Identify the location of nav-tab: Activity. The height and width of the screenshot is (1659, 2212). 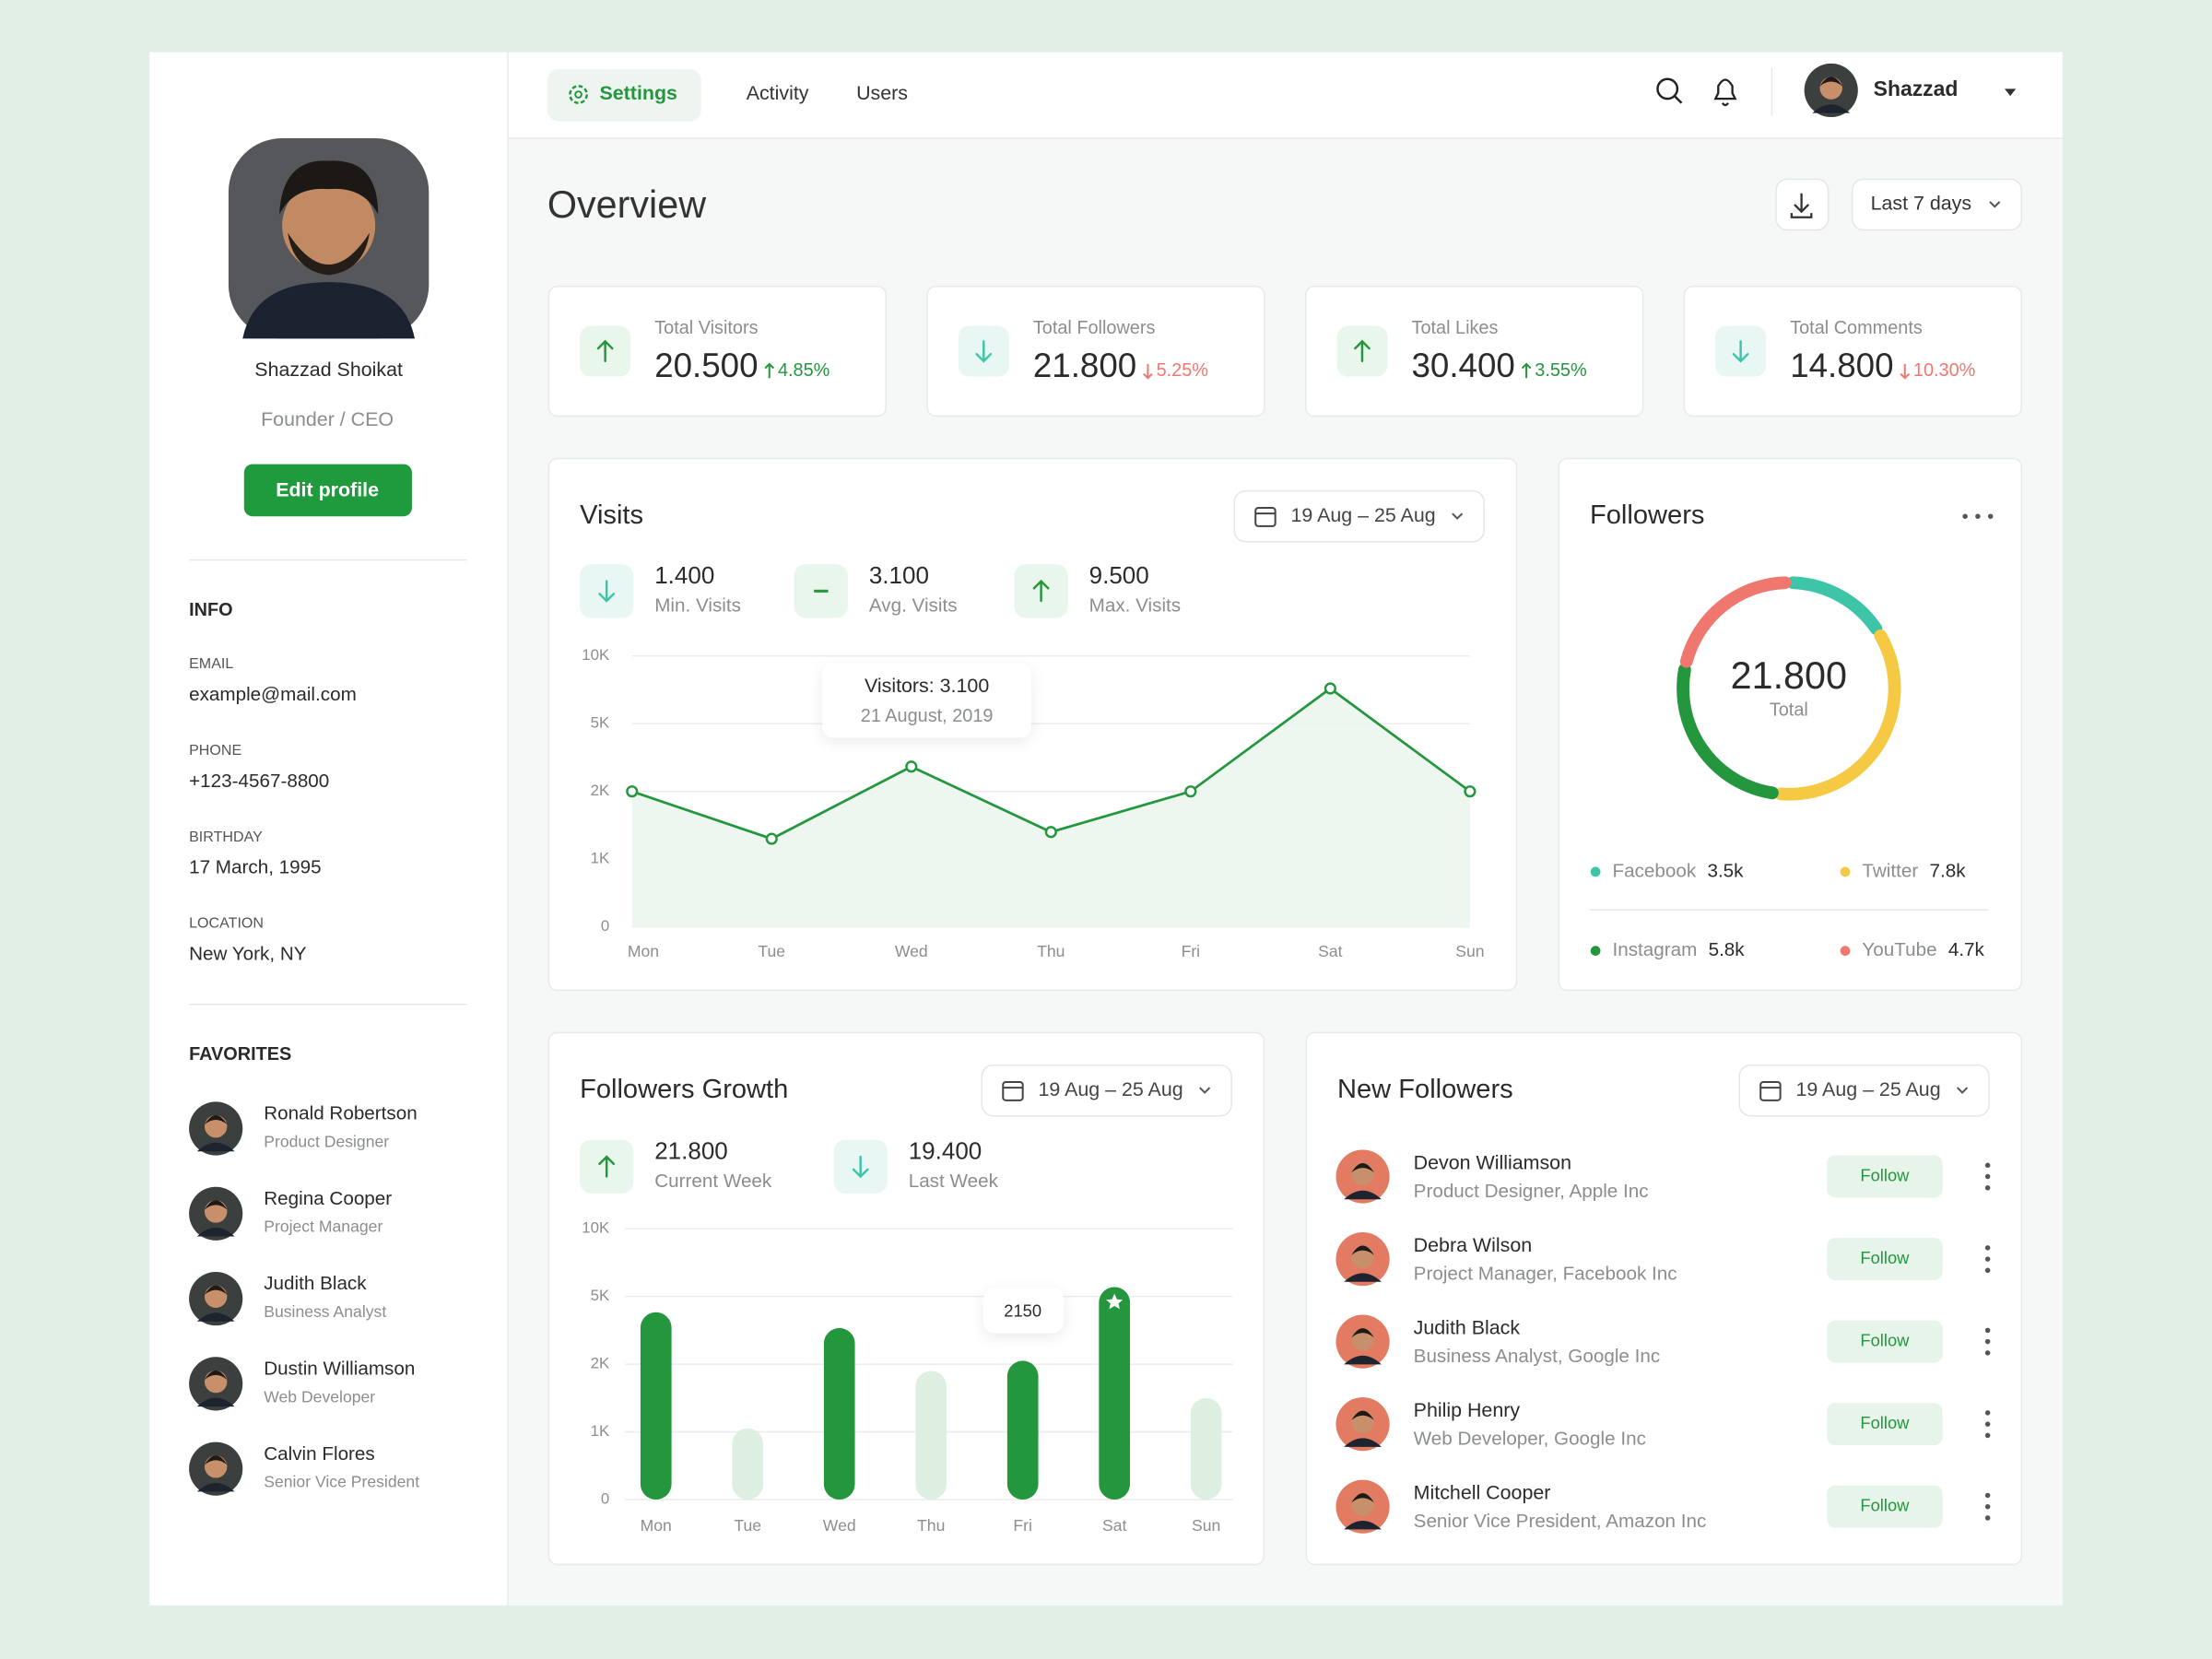
(778, 93).